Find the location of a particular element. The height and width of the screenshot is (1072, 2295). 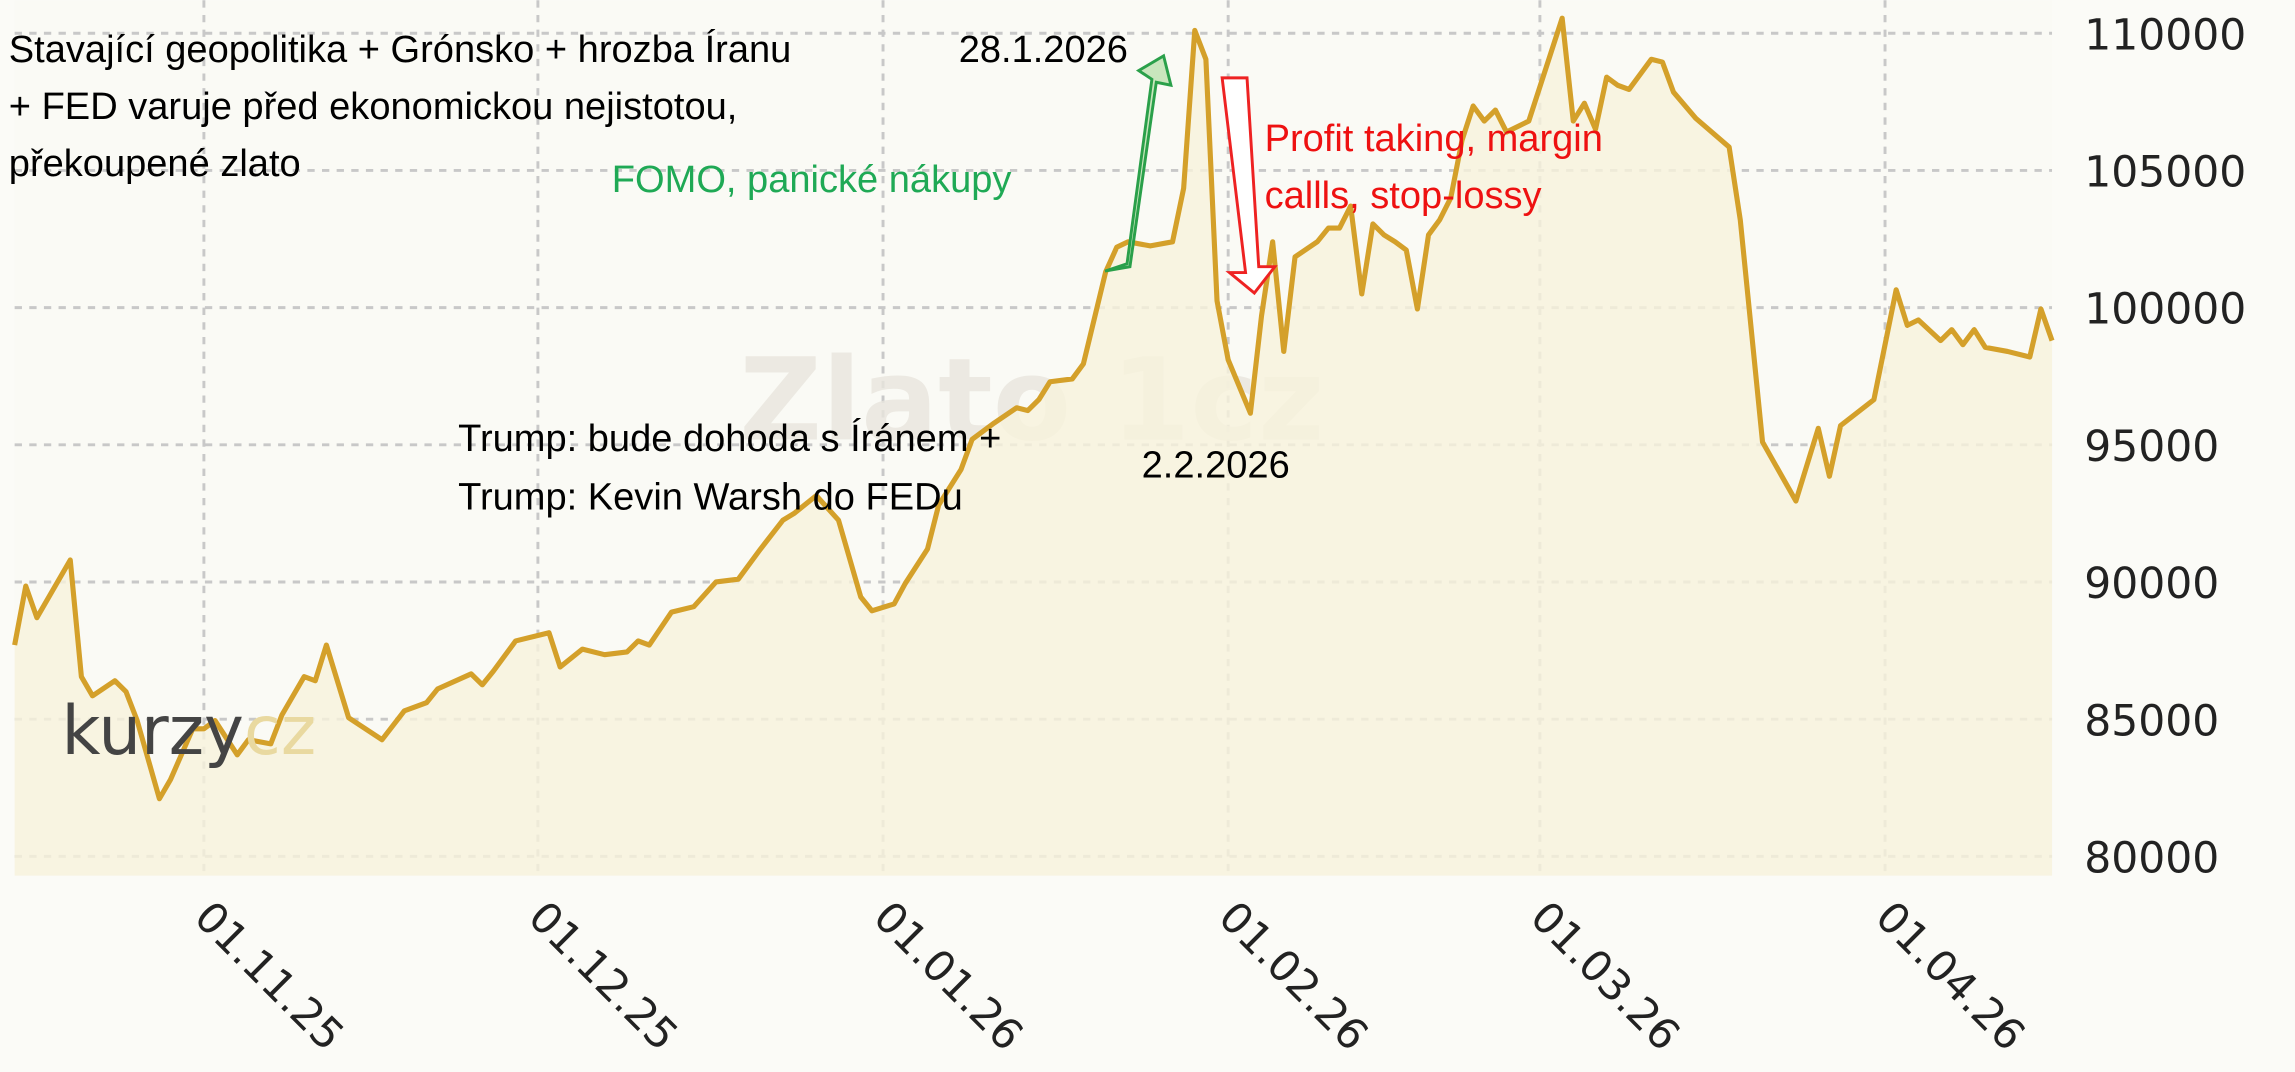

y-tick-label: 95000 is located at coordinates (2151, 447).